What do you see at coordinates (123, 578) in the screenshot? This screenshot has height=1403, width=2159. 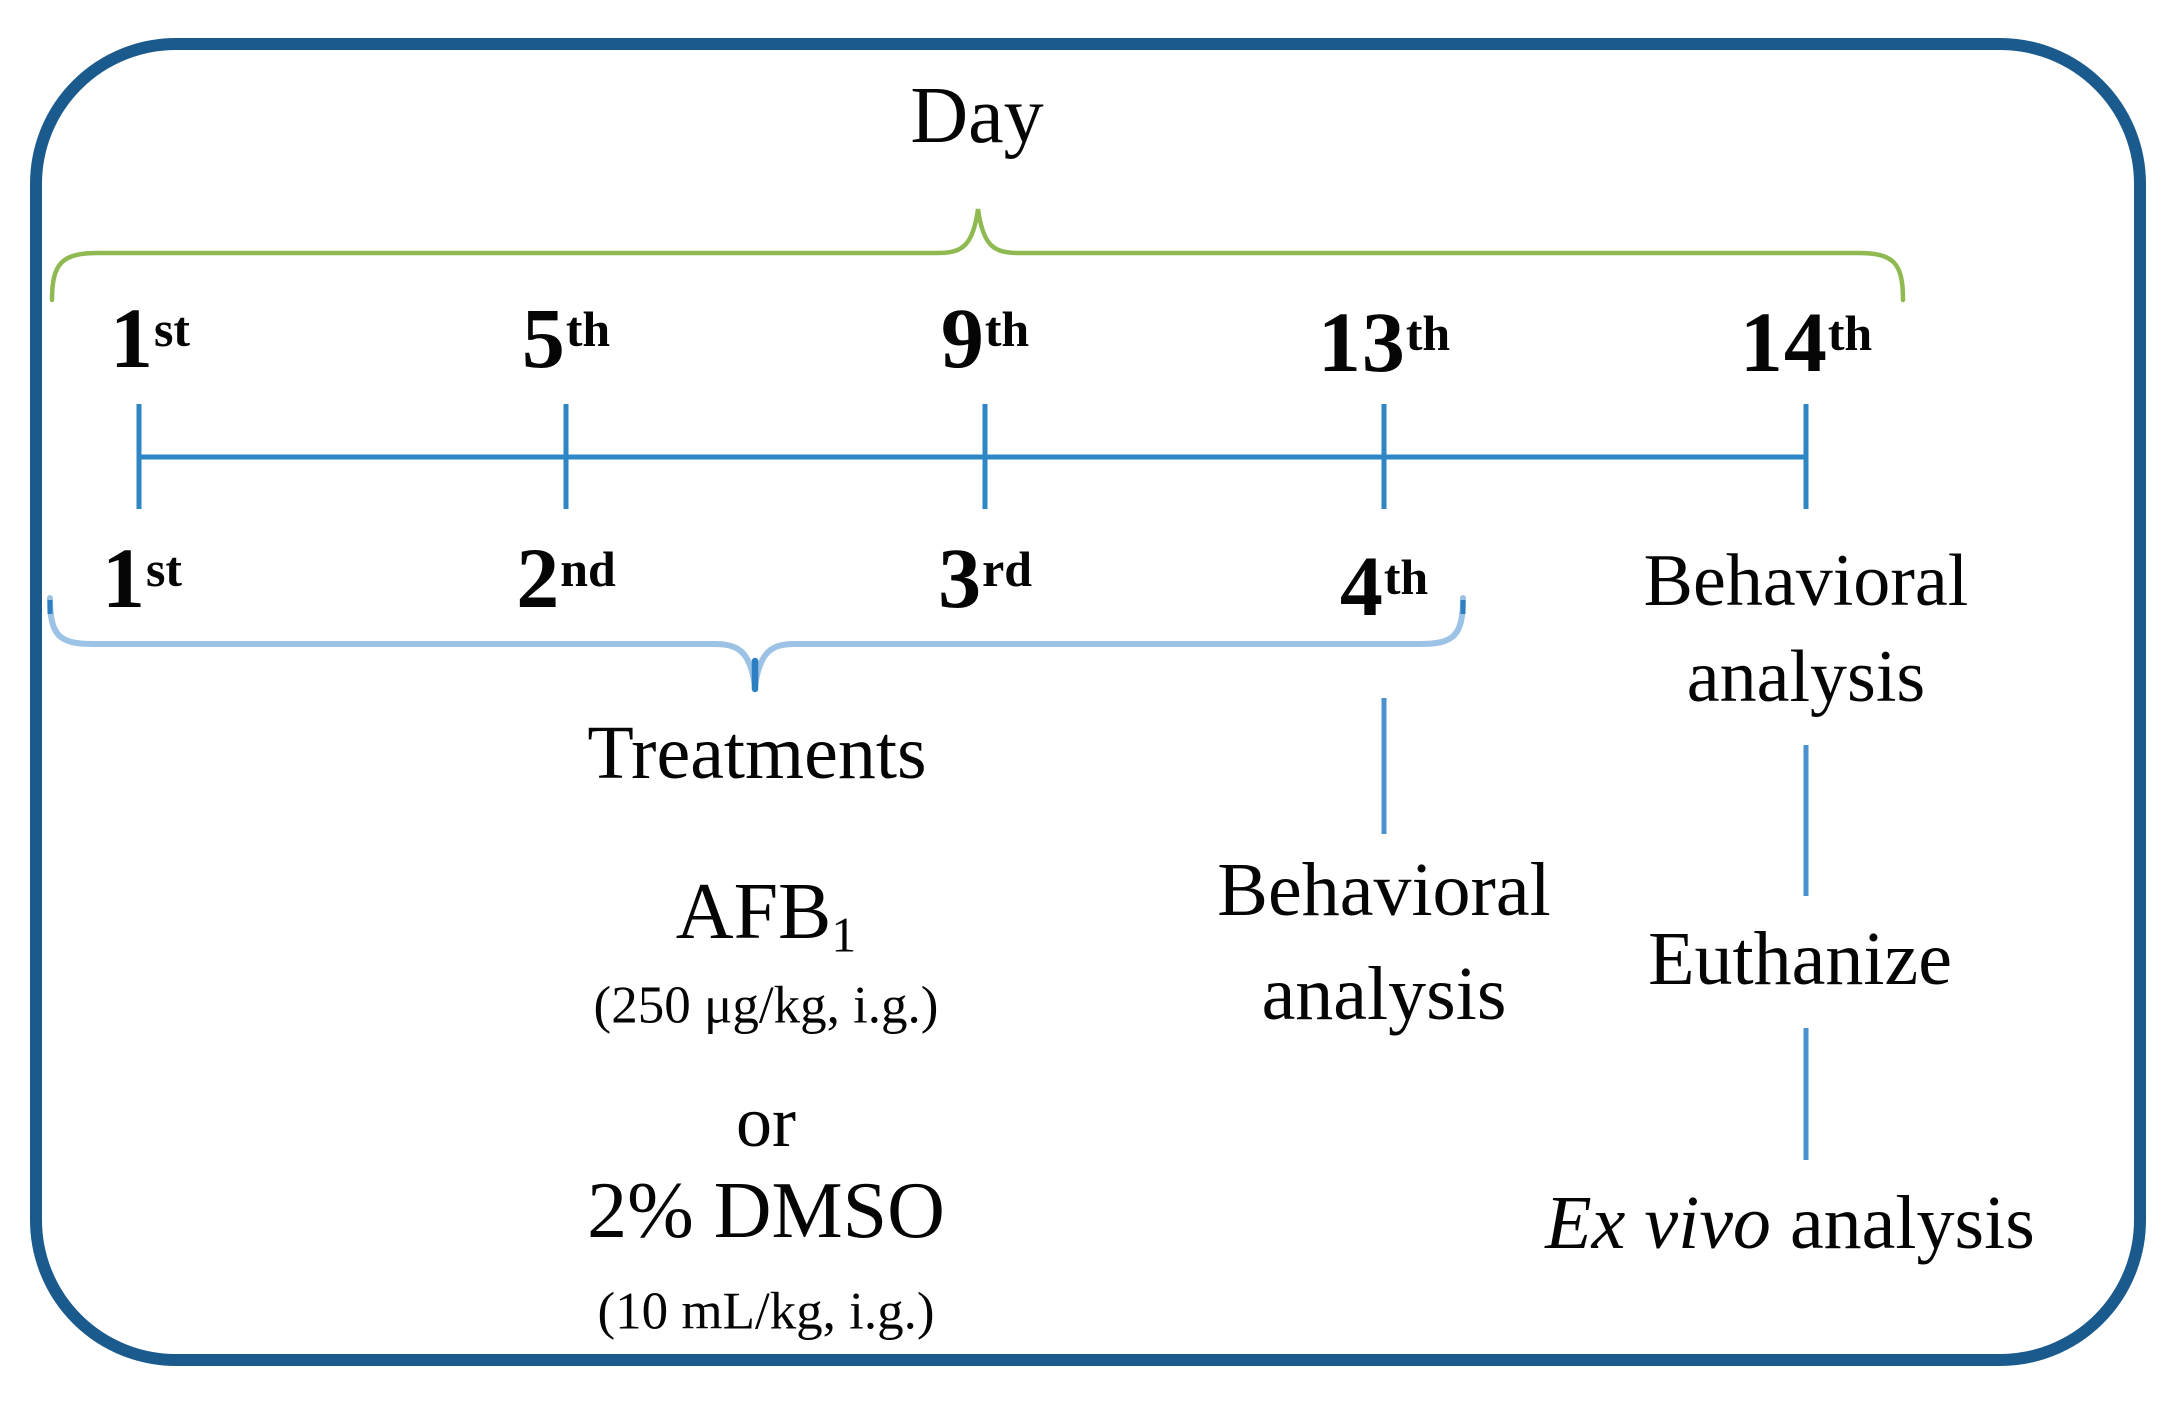 I see `treatment-label-1-num: 1` at bounding box center [123, 578].